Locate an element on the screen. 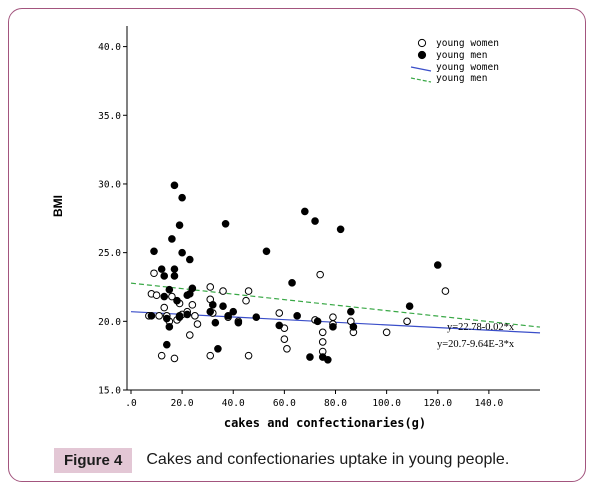 Image resolution: width=596 pixels, height=492 pixels. y-axis-label: BMI is located at coordinates (58, 206).